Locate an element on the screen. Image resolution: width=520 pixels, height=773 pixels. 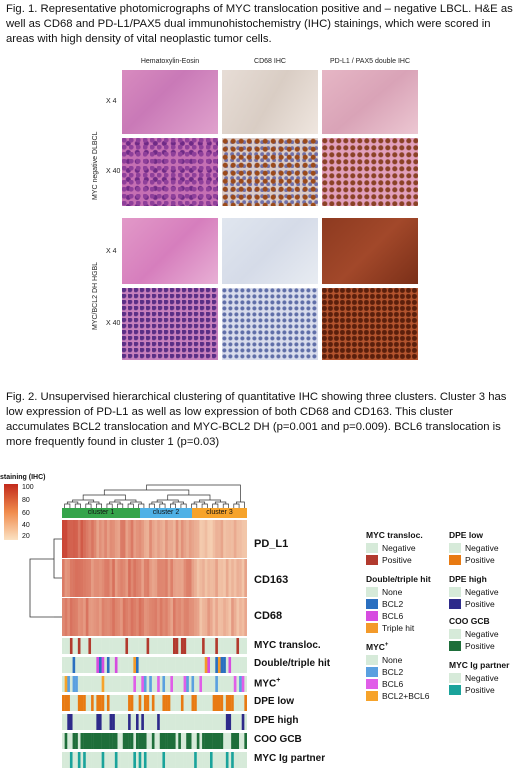
annotation-label: MYC+ is located at coordinates (267, 683).